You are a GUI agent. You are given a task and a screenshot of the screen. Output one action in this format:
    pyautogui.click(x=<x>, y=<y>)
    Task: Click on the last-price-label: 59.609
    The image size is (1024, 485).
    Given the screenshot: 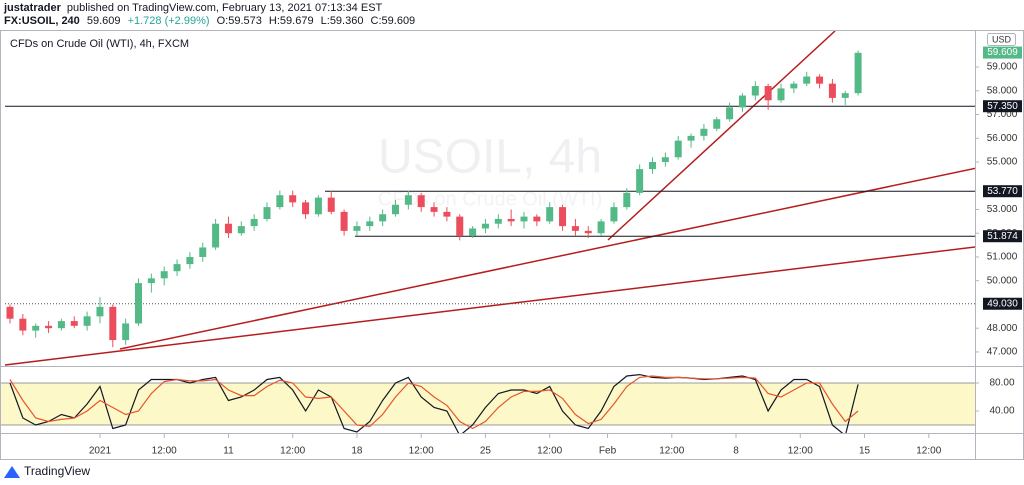 What is the action you would take?
    pyautogui.click(x=1002, y=52)
    